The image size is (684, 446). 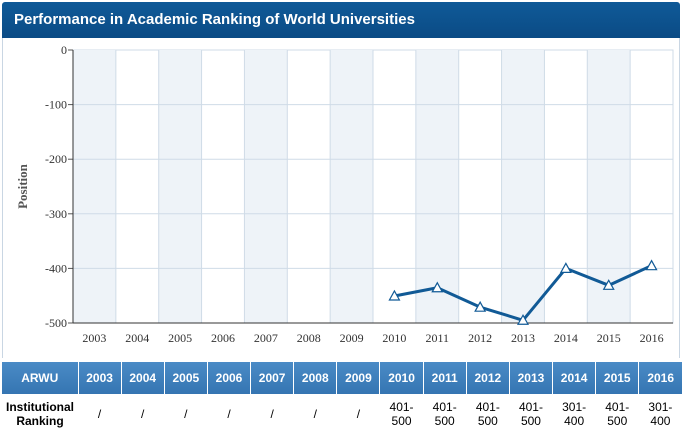 I want to click on x-tick-label: 2007, so click(x=266, y=338).